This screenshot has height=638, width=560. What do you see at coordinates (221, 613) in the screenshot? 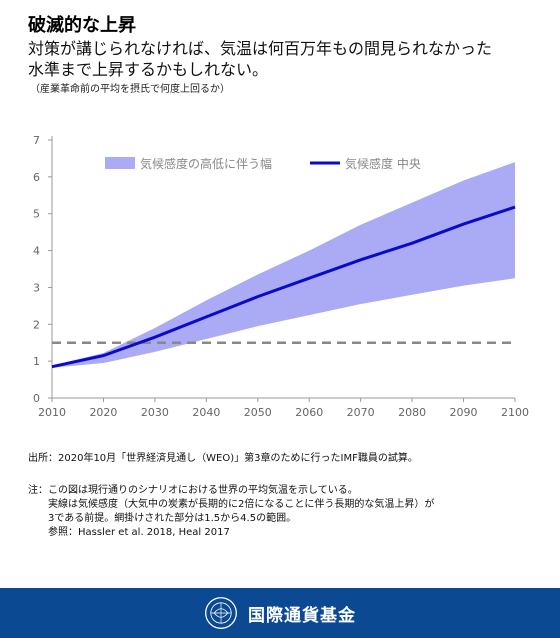
I see `imf-seal-icon` at bounding box center [221, 613].